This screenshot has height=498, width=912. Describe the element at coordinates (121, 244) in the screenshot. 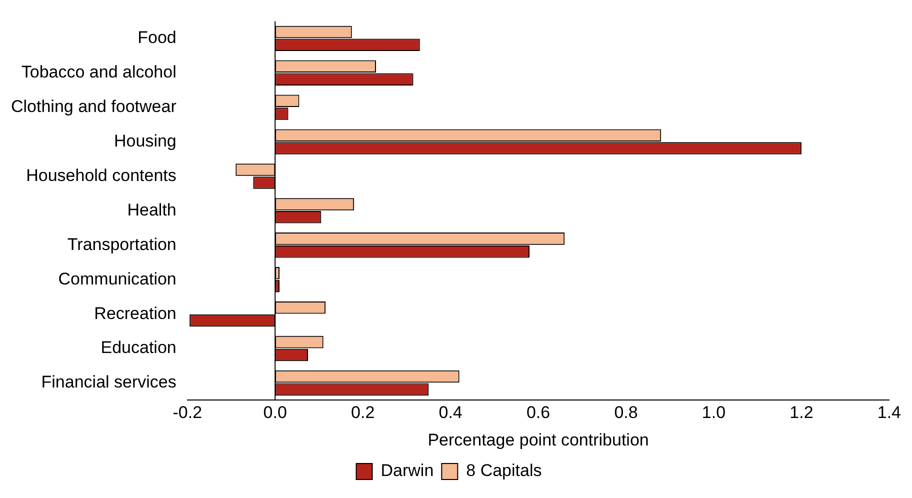

I see `y-tick-label: Transportation` at that location.